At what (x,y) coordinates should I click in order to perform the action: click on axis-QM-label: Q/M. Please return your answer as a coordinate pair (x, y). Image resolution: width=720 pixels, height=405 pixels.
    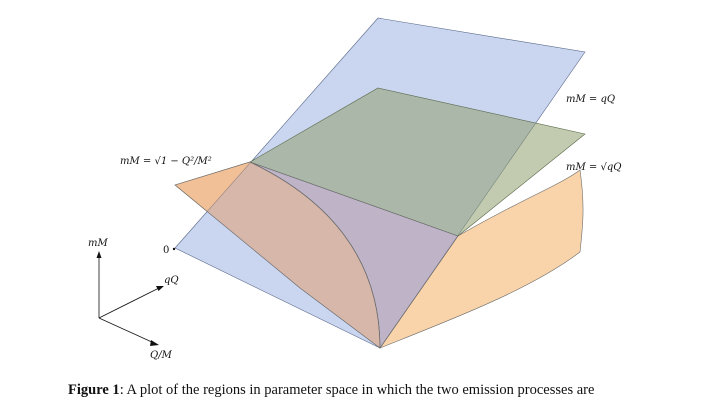
    Looking at the image, I should click on (161, 355).